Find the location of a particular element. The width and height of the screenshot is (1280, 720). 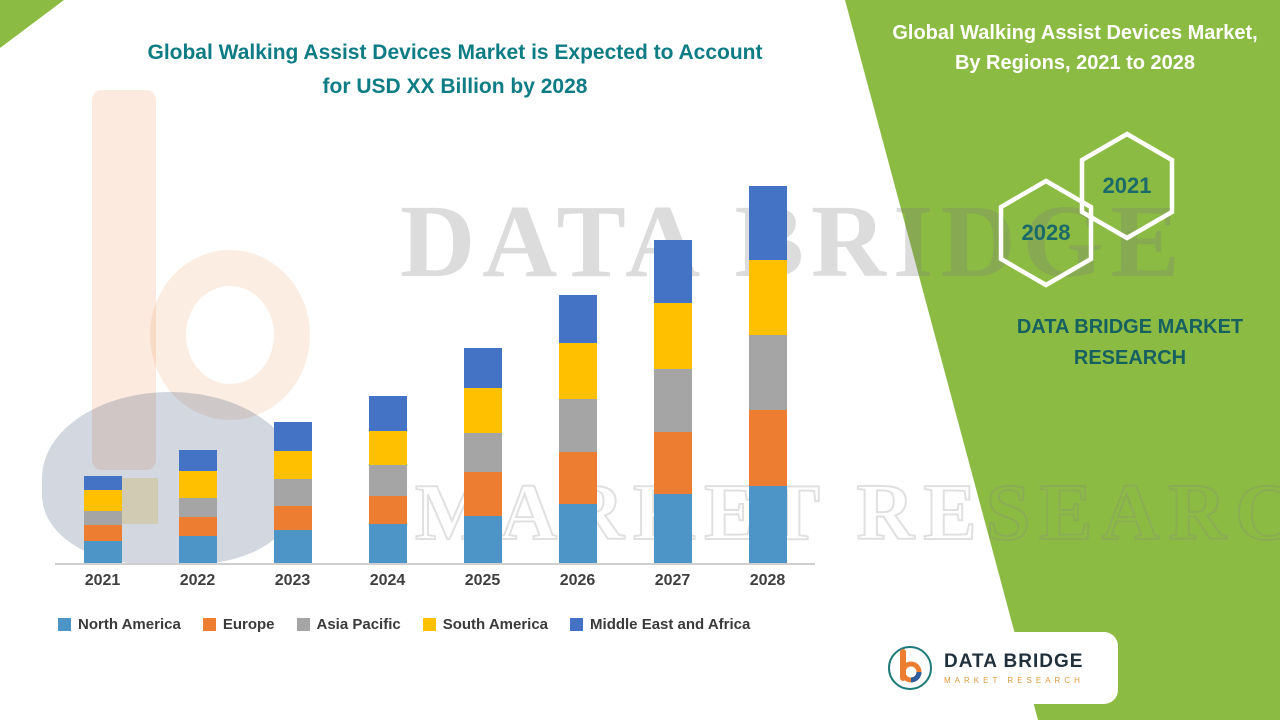

stacked-bar-2027 is located at coordinates (672, 401).